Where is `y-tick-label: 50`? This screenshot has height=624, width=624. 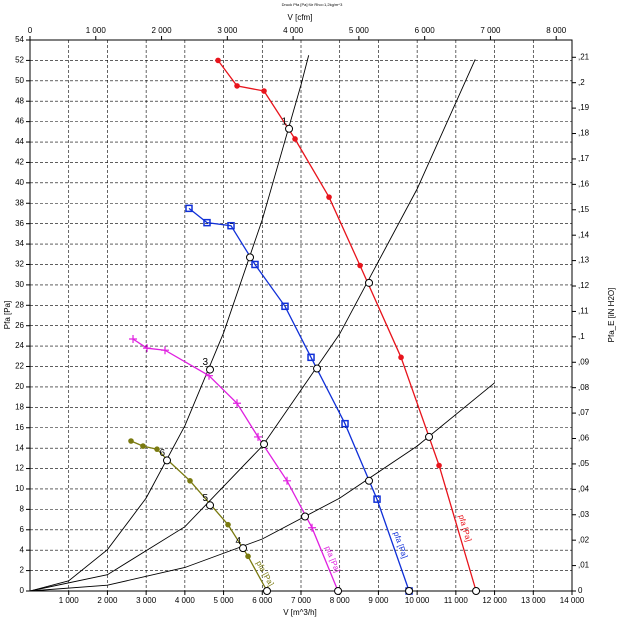 y-tick-label: 50 is located at coordinates (19, 80).